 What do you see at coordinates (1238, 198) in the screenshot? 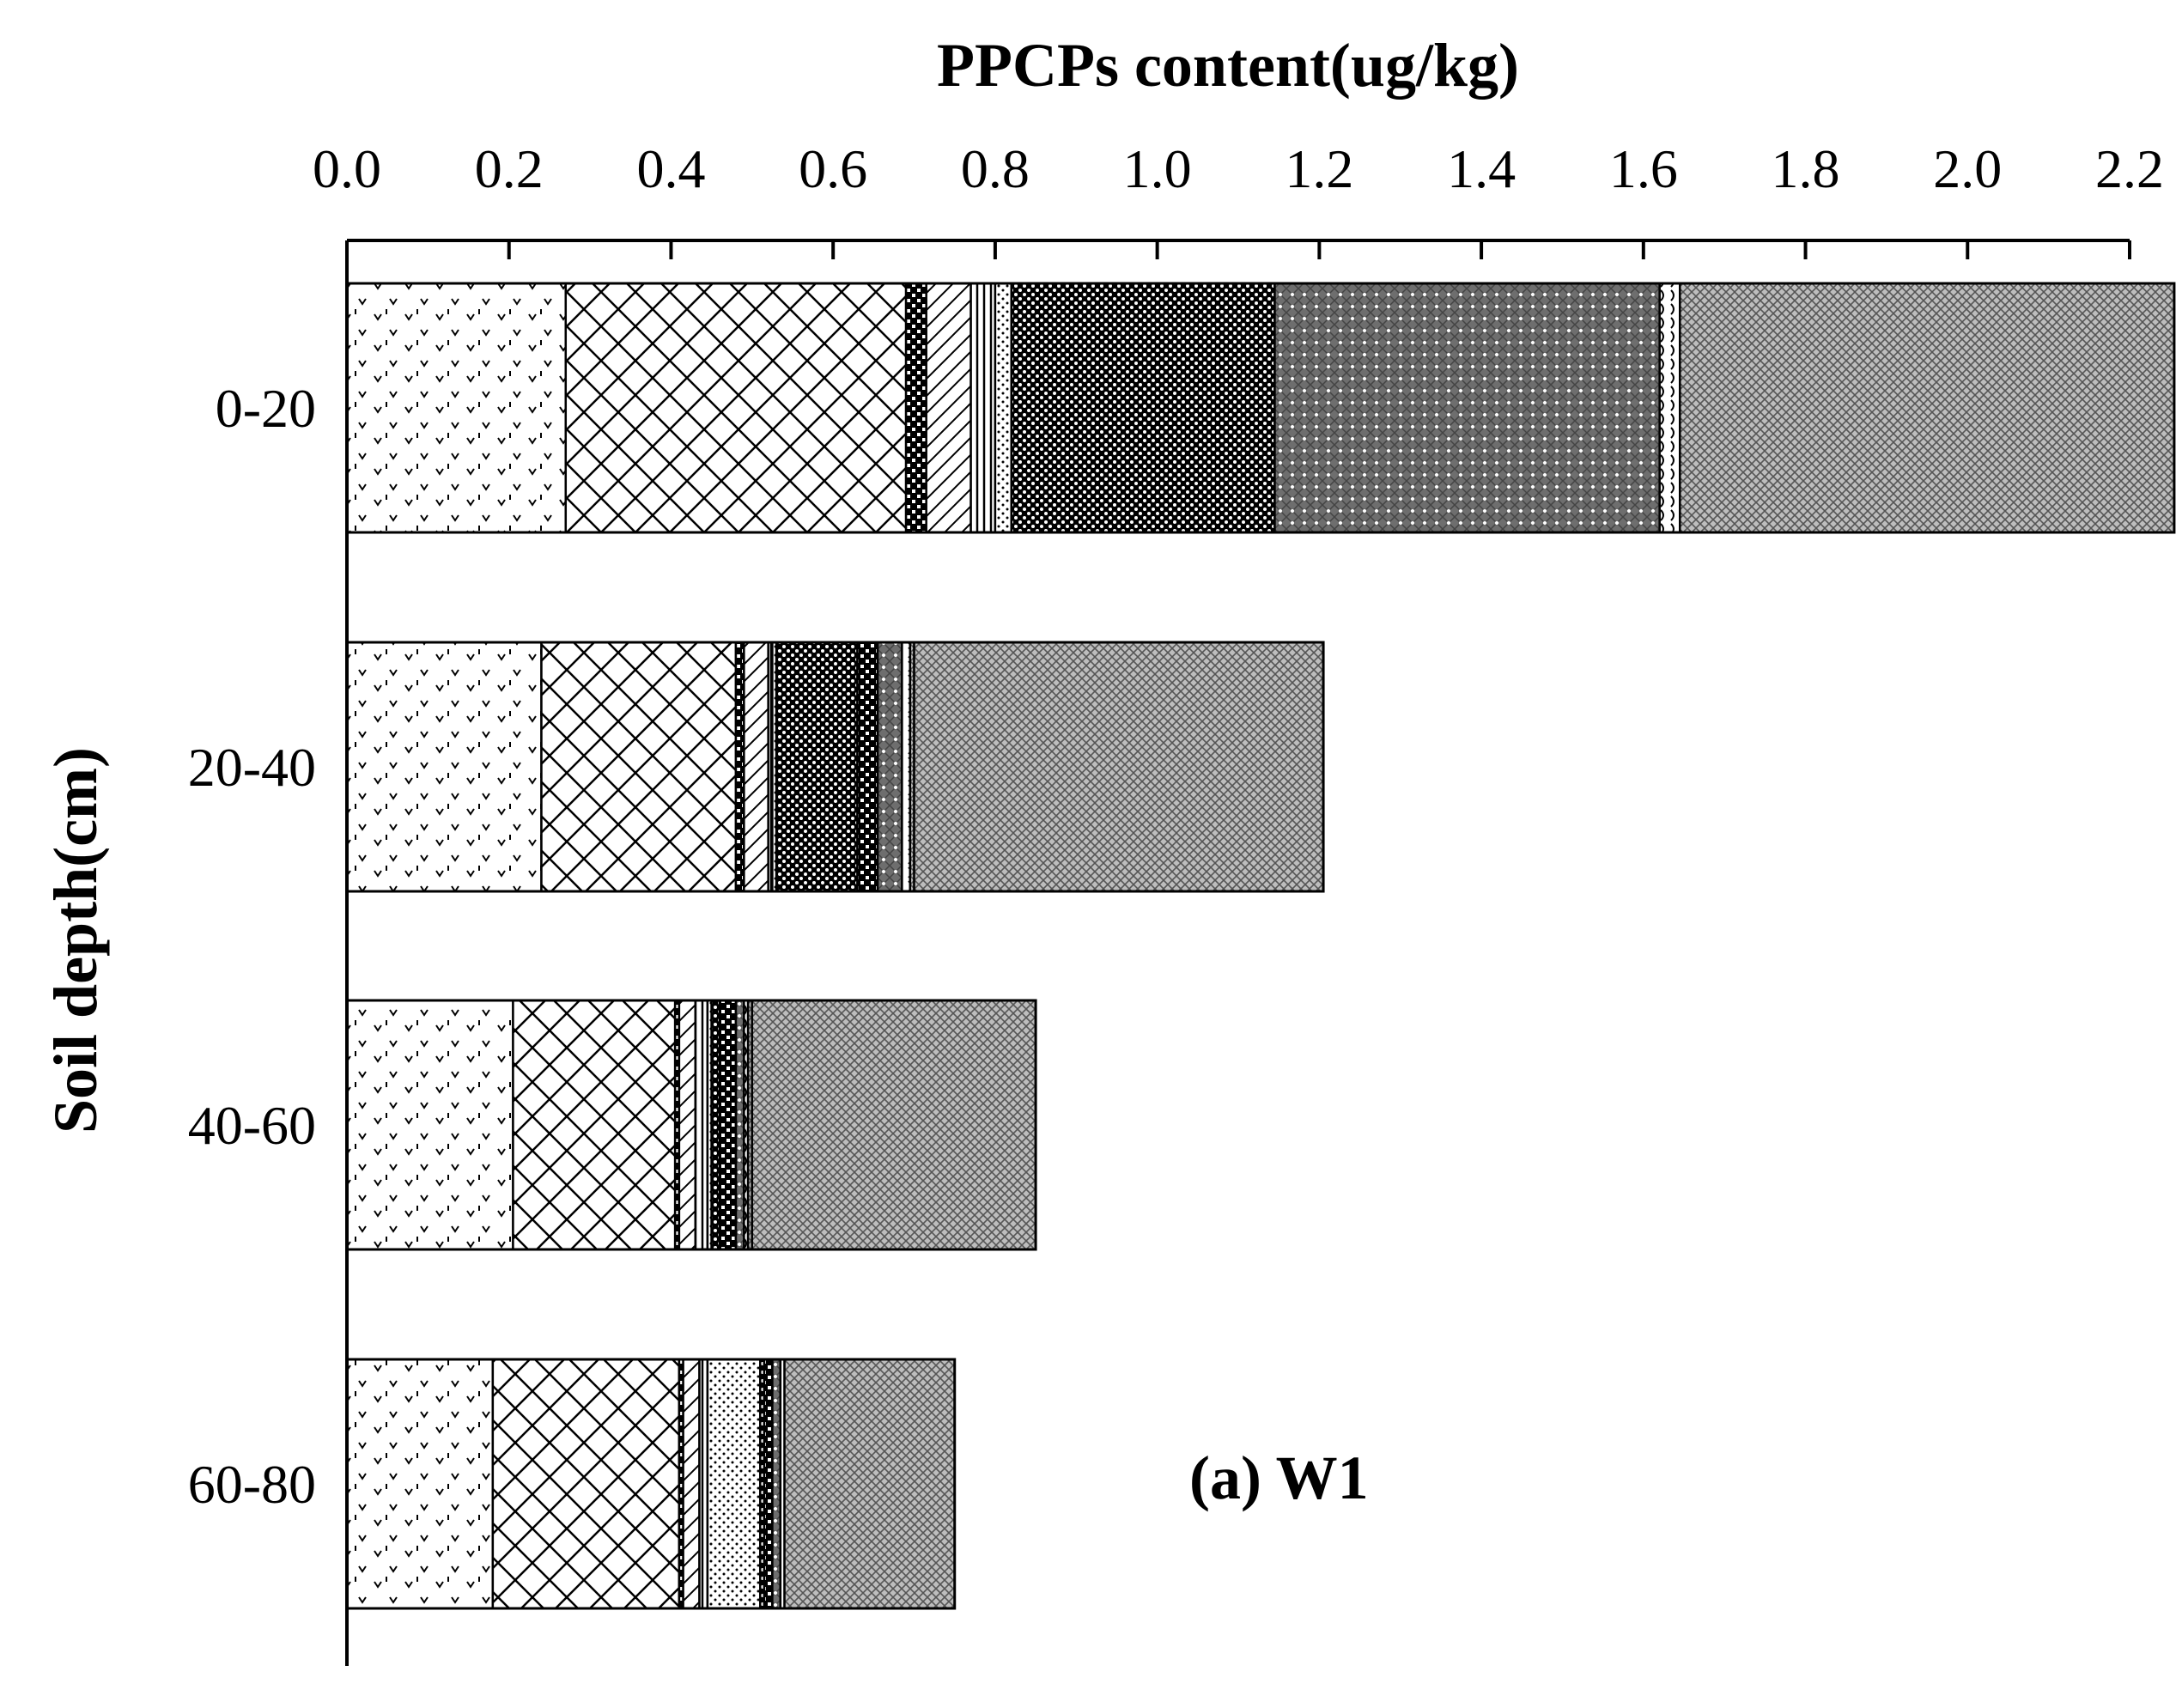
I see `x-ticks: 0.0 0.2 0.4 0.6 0.8 1.0 1.2 1.4 1.6 1.8 2.0 2.2` at bounding box center [1238, 198].